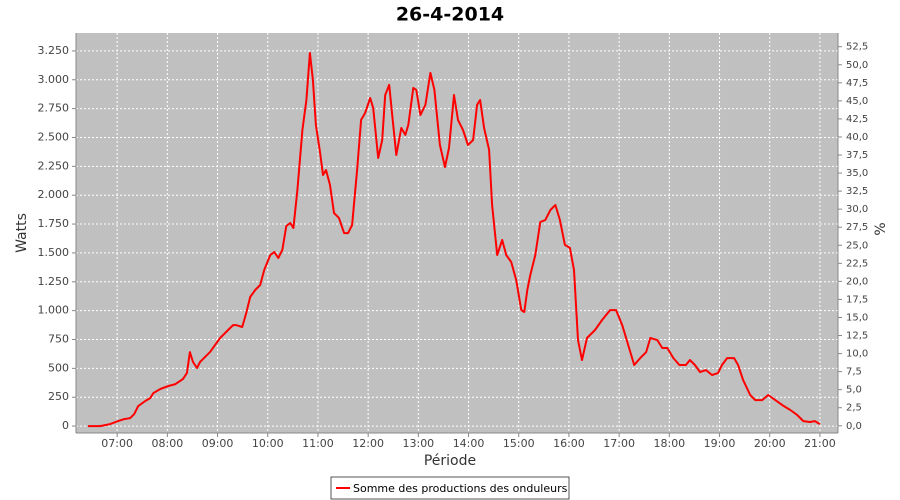 The image size is (900, 500). I want to click on y2-tick-label: 37,5, so click(857, 155).